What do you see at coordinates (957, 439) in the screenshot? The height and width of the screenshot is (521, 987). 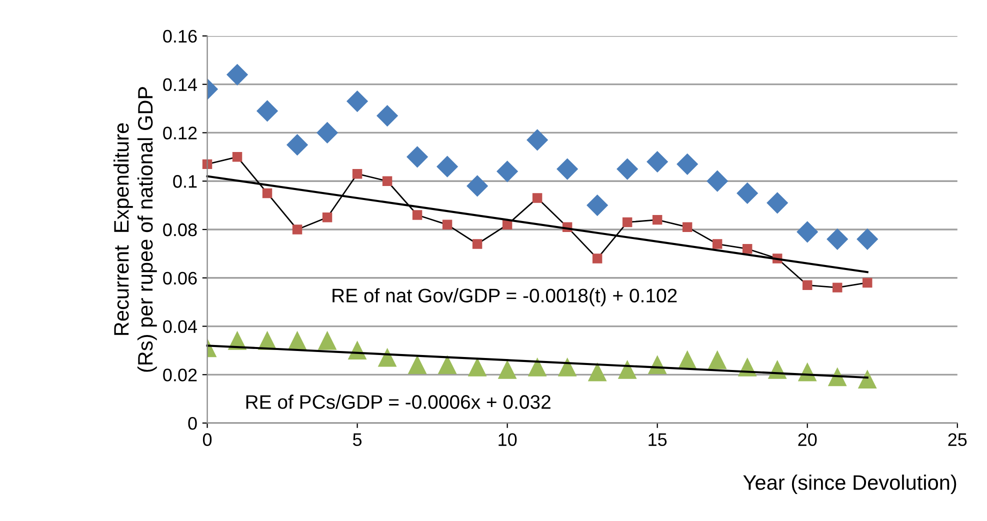 I see `x-tick-label: 25` at bounding box center [957, 439].